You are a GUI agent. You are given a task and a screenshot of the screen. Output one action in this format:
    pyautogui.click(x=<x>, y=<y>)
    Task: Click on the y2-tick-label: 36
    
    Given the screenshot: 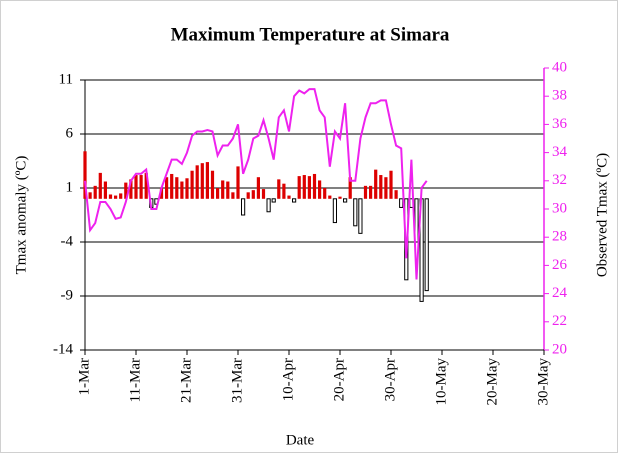 What is the action you would take?
    pyautogui.click(x=560, y=124)
    